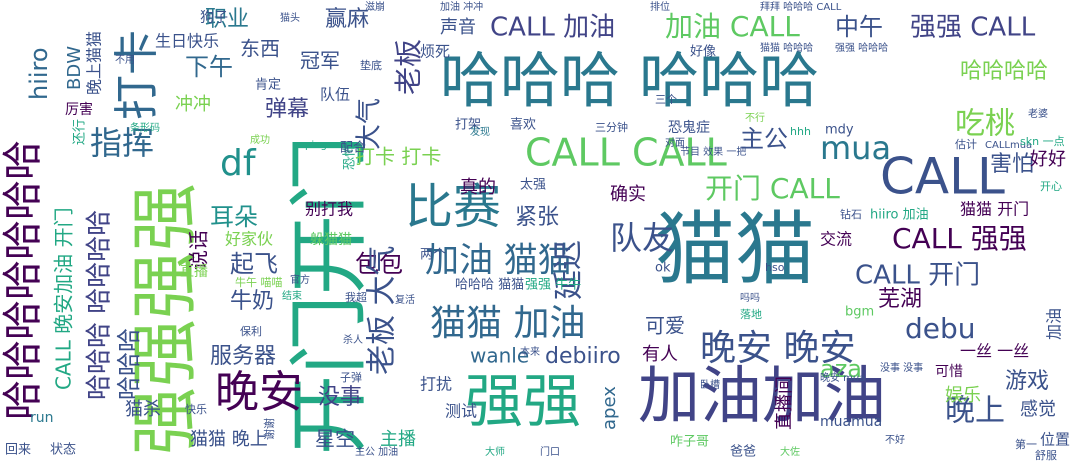 The height and width of the screenshot is (463, 1080). What do you see at coordinates (842, 377) in the screenshot?
I see `word: 晚安 mua` at bounding box center [842, 377].